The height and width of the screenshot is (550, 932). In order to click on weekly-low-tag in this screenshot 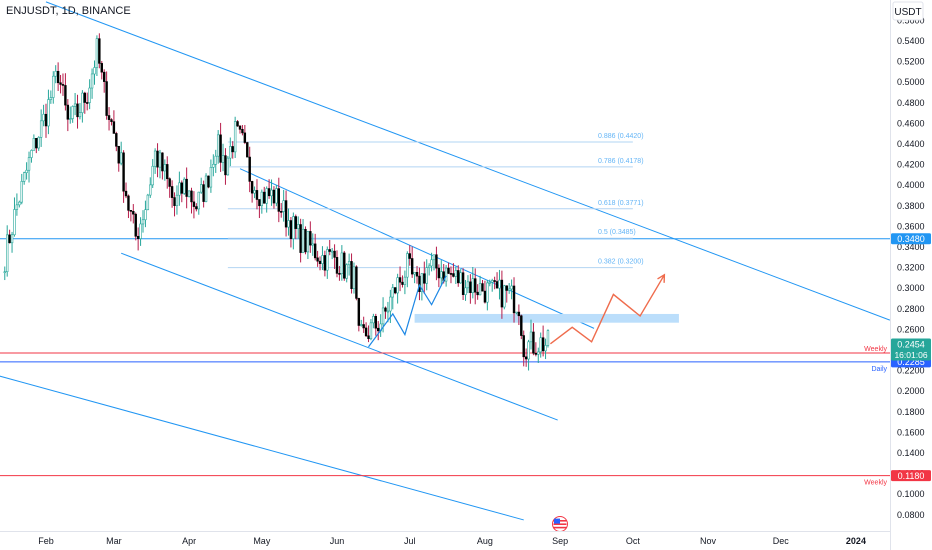, I will do `click(911, 476)`.